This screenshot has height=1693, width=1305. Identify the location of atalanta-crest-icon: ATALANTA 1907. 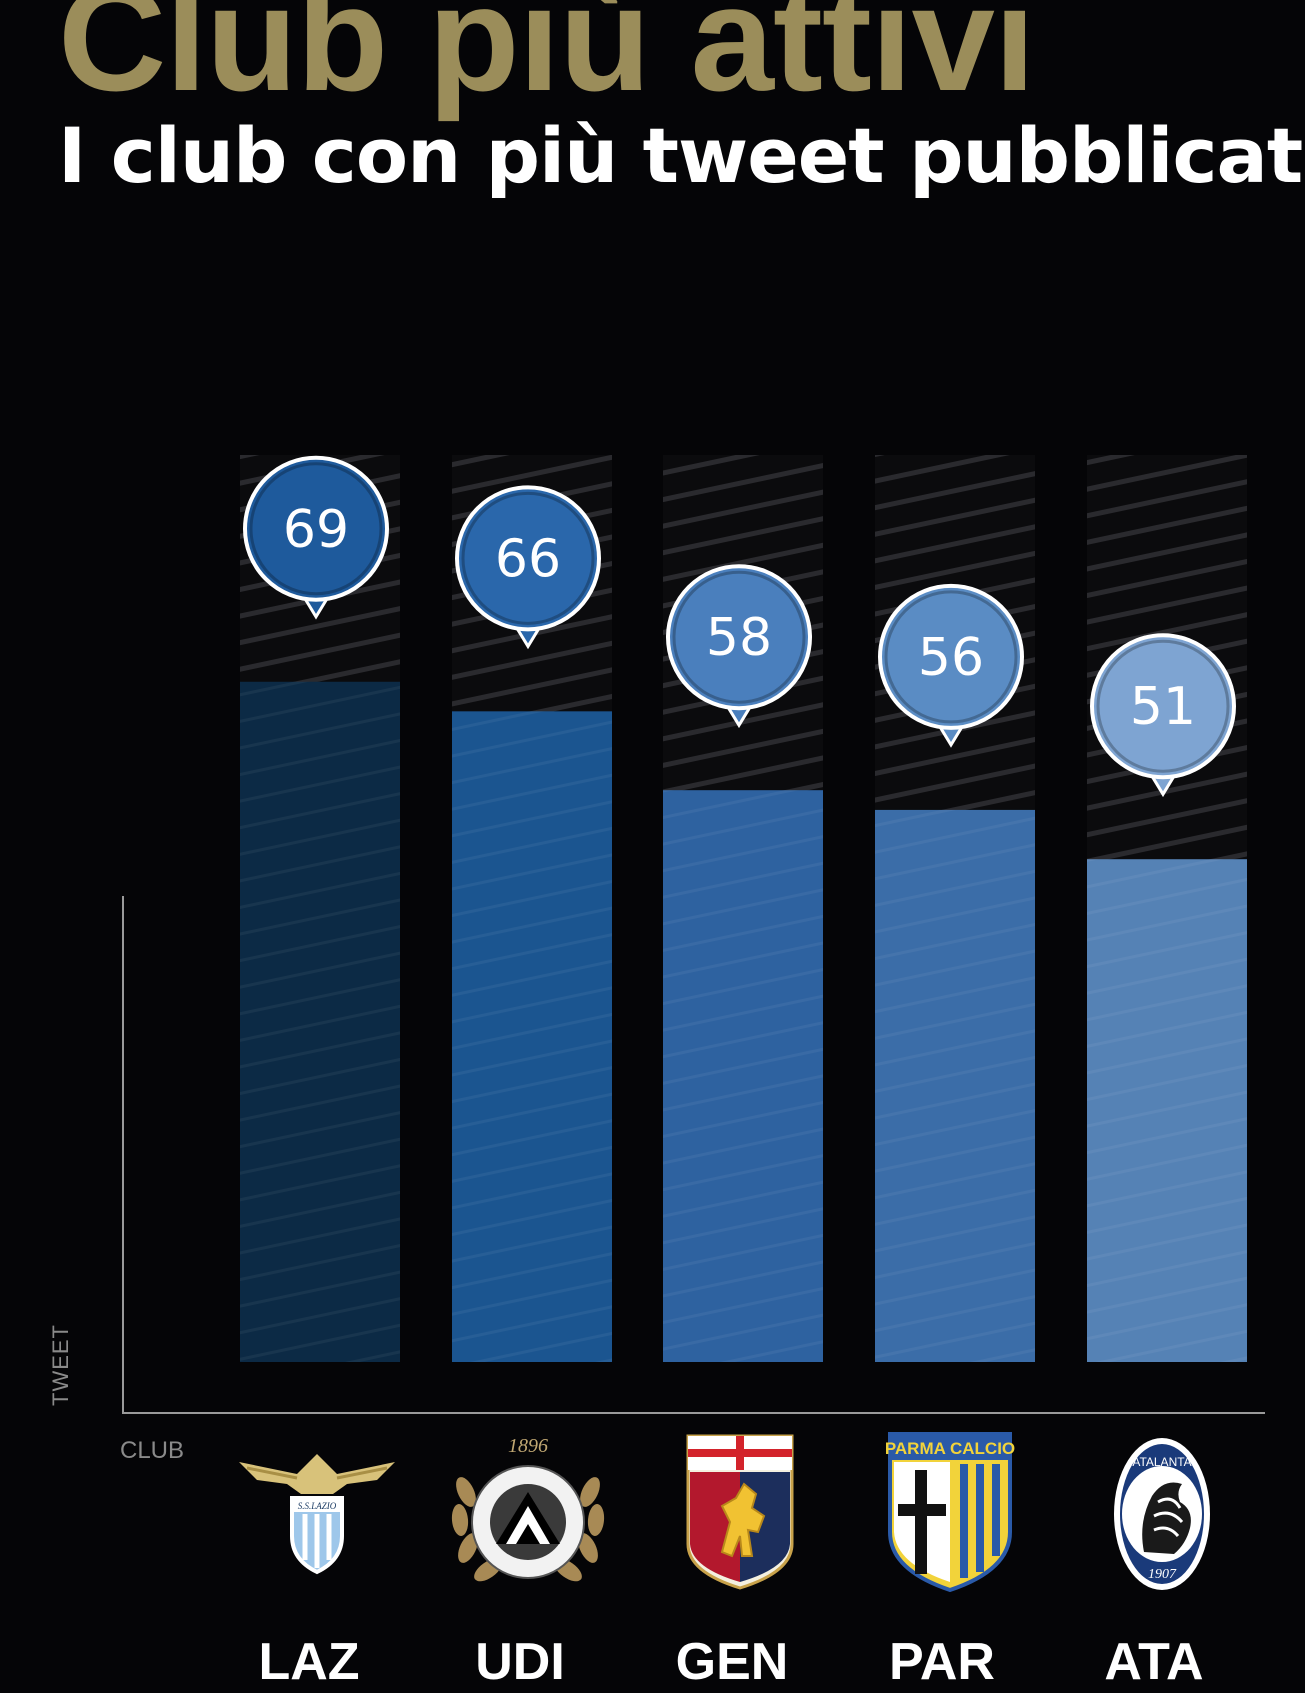
(1162, 1514).